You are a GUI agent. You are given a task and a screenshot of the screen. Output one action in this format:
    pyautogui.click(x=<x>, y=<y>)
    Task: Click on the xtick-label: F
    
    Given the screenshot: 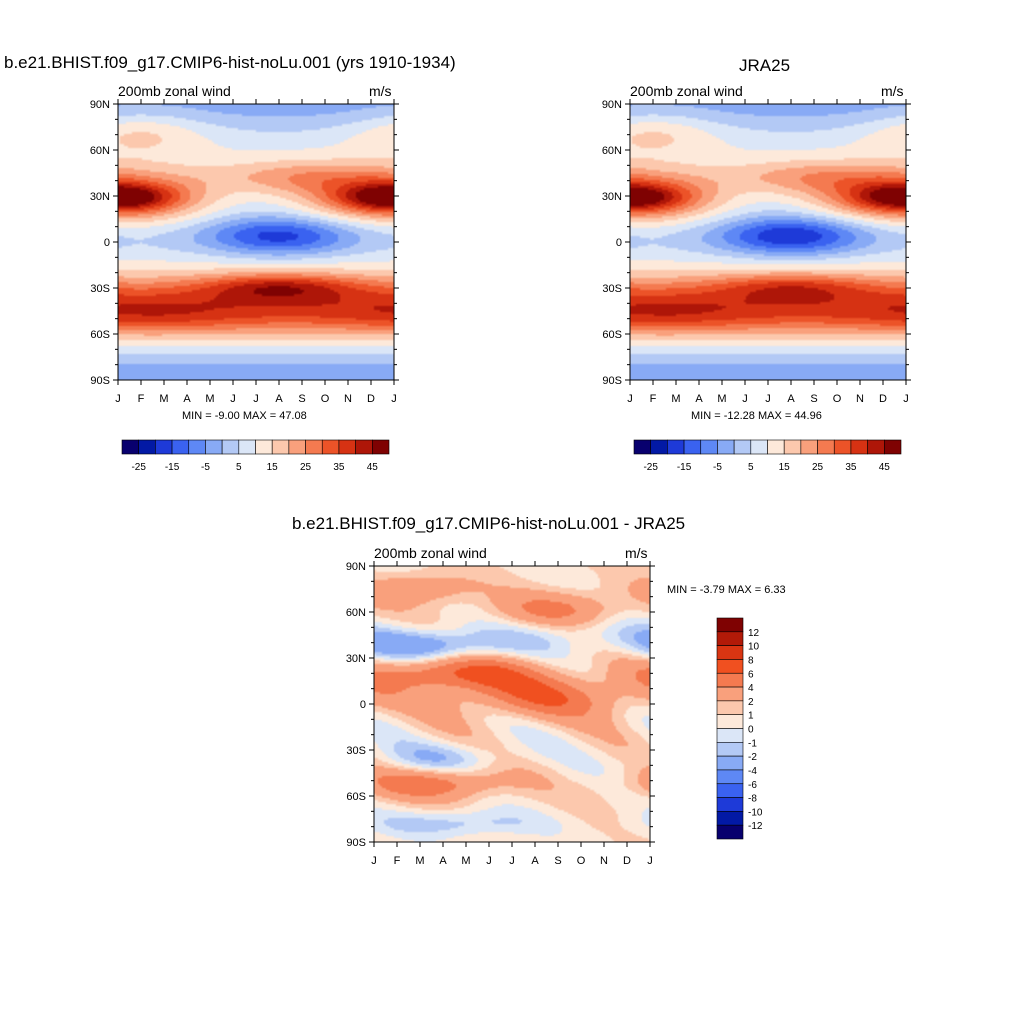 What is the action you would take?
    pyautogui.click(x=397, y=861)
    